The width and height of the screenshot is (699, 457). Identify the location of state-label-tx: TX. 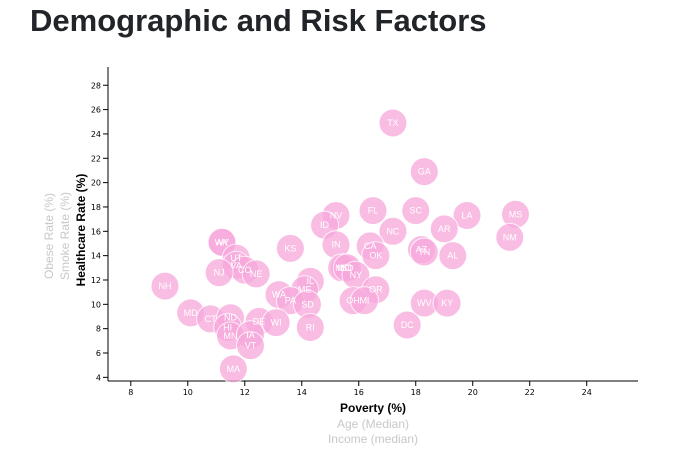
(393, 123).